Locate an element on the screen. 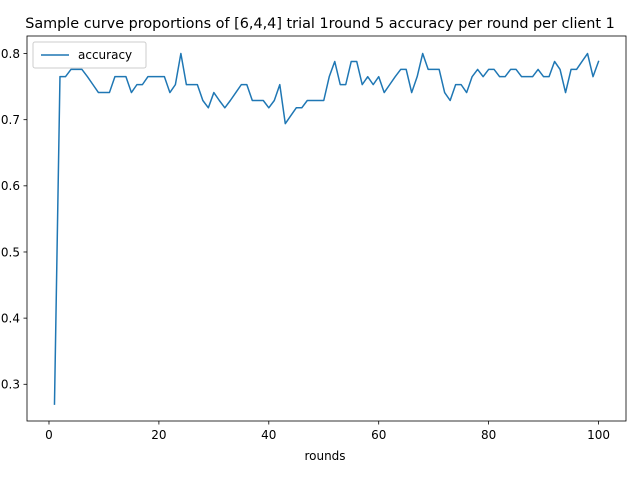 This screenshot has height=480, width=640. y-tick-label: 0.3 is located at coordinates (10, 385).